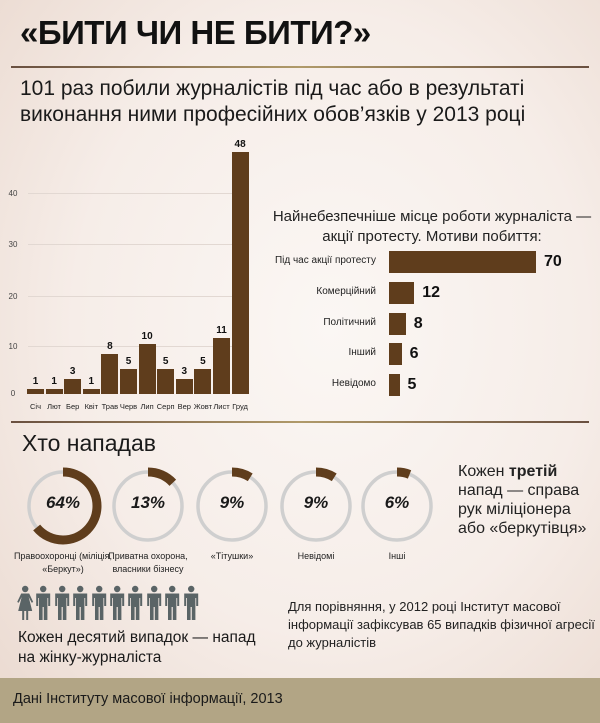  Describe the element at coordinates (240, 144) in the screenshot. I see `month-value: 48` at that location.